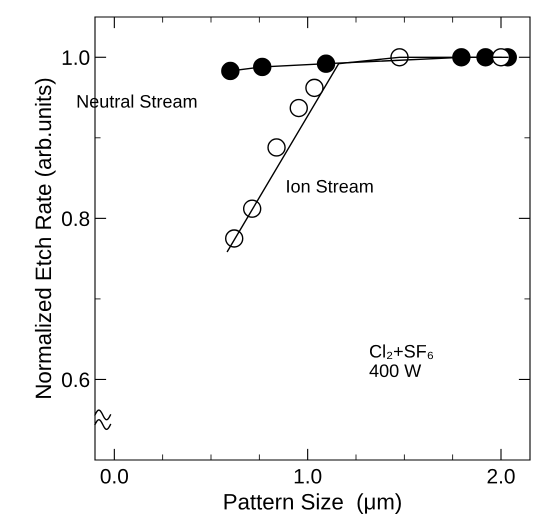 The image size is (538, 526). Describe the element at coordinates (45, 238) in the screenshot. I see `y-axis-title: Normalized Etch Rate (arb.units)` at that location.